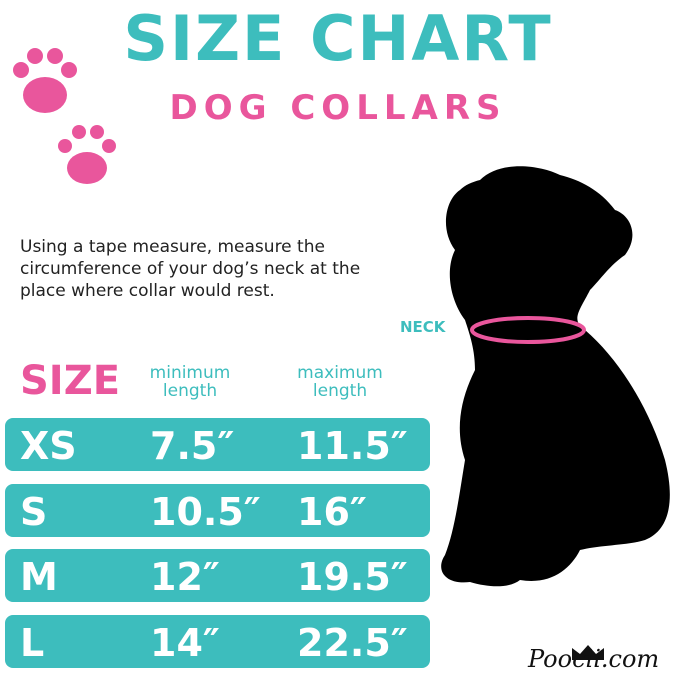  I want to click on size-row-xs: XS 7.5″ 11.5″, so click(217, 444).